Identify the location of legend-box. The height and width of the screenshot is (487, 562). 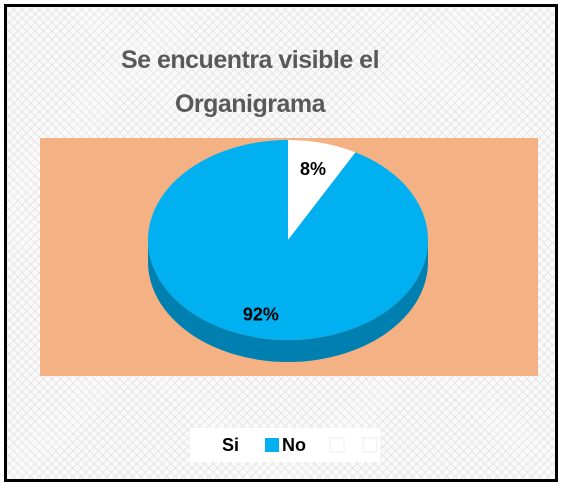
(285, 445).